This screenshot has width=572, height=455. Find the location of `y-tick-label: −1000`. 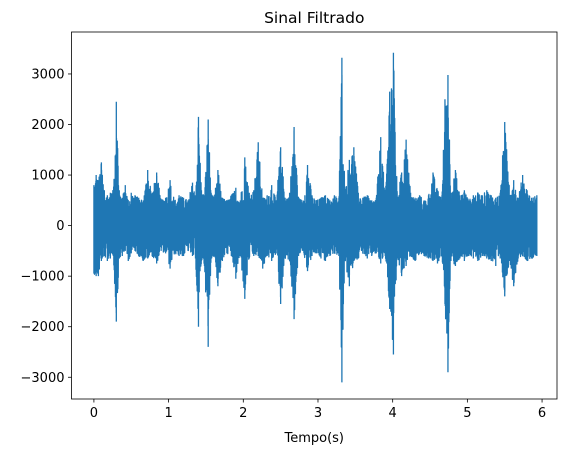

y-tick-label: −1000 is located at coordinates (43, 277).